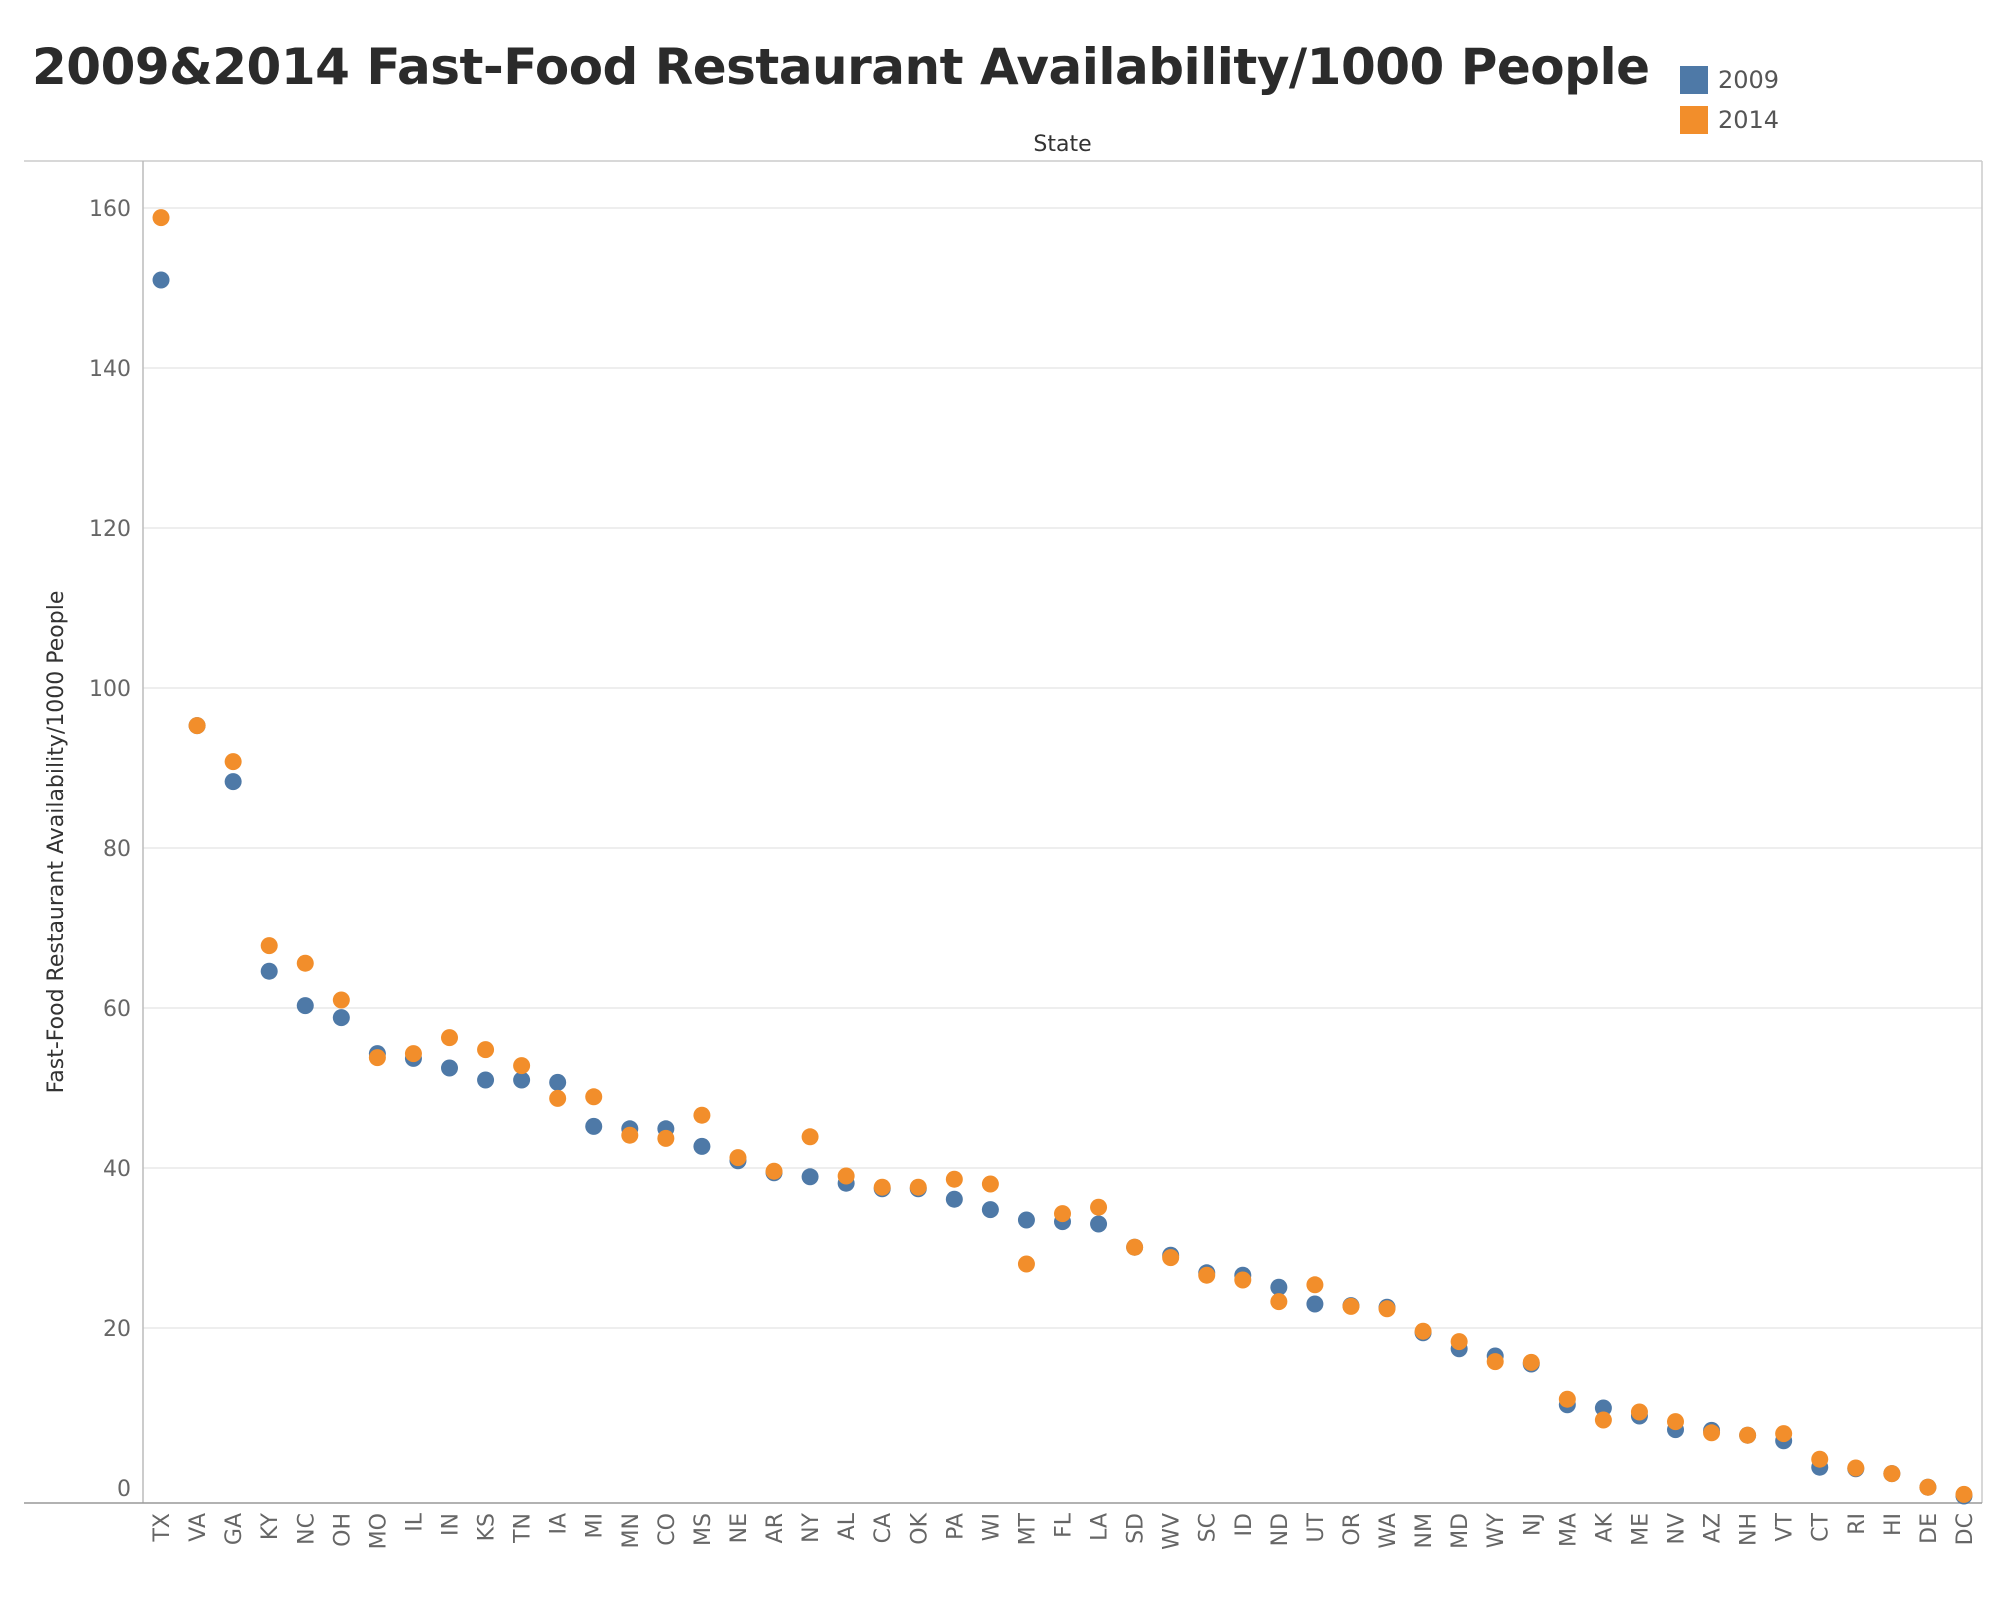 The height and width of the screenshot is (1600, 2000). What do you see at coordinates (1531, 1362) in the screenshot?
I see `point-2014-NJ` at bounding box center [1531, 1362].